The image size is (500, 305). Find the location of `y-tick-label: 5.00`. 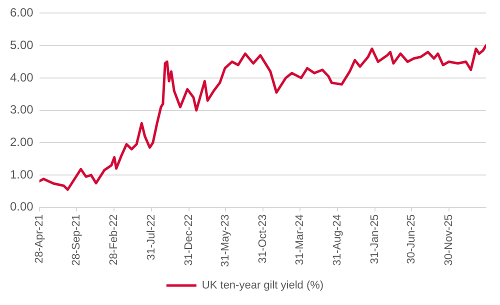

y-tick-label: 5.00 is located at coordinates (22, 45).